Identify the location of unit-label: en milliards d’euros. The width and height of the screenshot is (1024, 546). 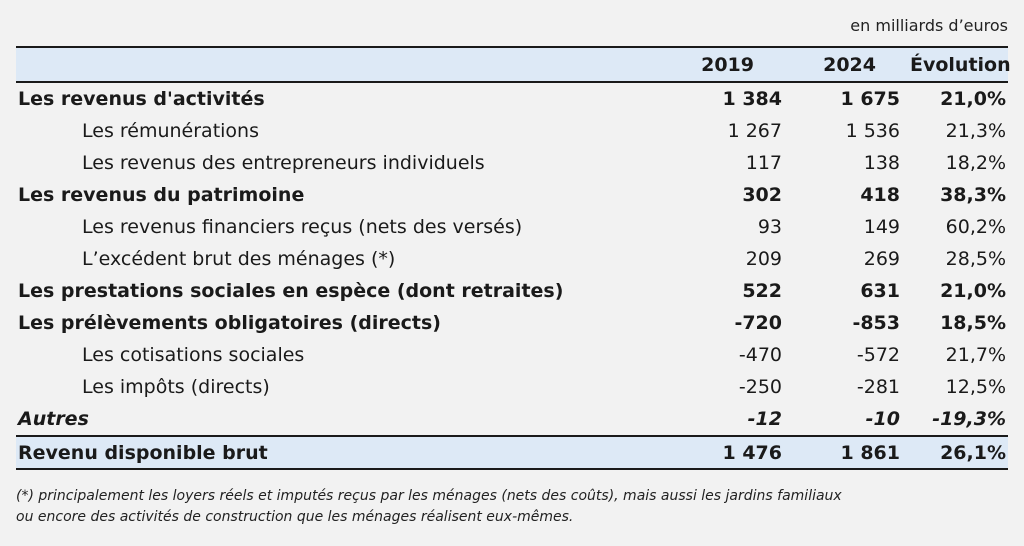
(929, 25).